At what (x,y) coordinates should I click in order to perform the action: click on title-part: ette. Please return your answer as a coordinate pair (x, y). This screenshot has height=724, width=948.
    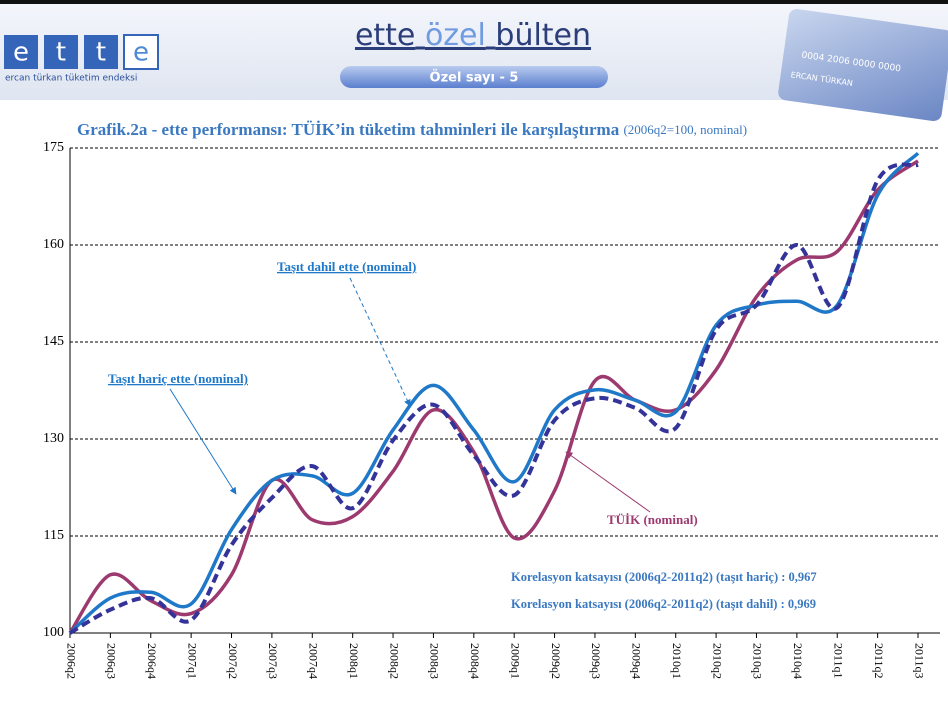
    Looking at the image, I should click on (385, 35).